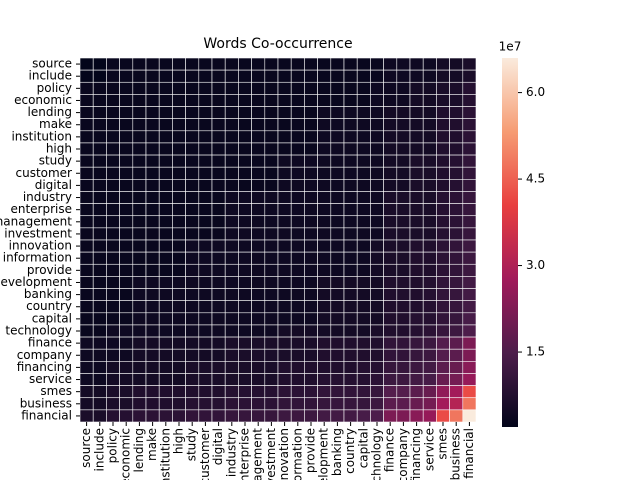 This screenshot has width=640, height=480. I want to click on x-tick-label: service, so click(429, 449).